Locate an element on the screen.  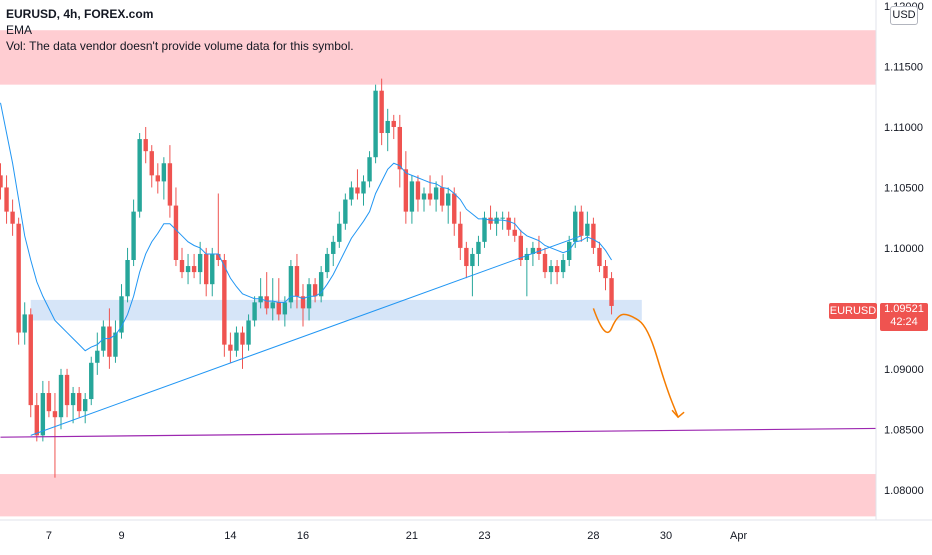
currency-button: USD is located at coordinates (904, 15).